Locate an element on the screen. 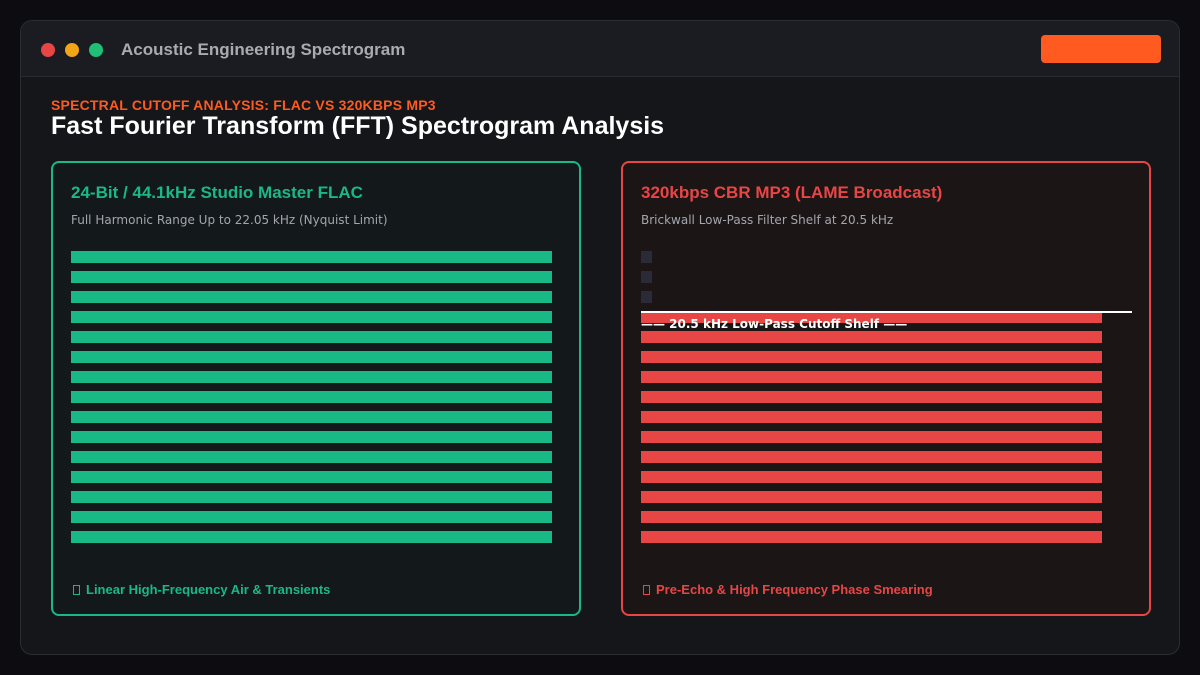  cutoff-shelf-line is located at coordinates (886, 312).